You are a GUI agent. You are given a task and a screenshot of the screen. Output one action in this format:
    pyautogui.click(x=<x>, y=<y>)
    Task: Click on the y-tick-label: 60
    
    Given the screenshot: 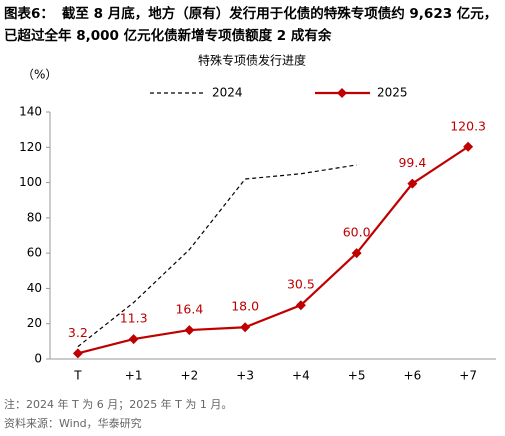 What is the action you would take?
    pyautogui.click(x=34, y=253)
    